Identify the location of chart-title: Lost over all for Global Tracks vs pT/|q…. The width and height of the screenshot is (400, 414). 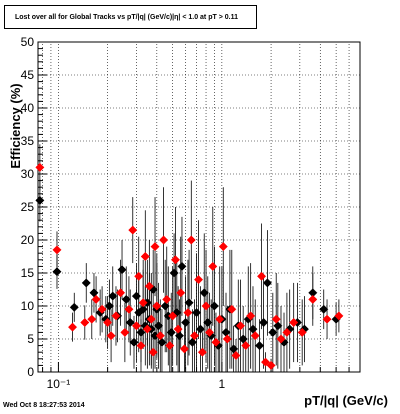
(126, 17).